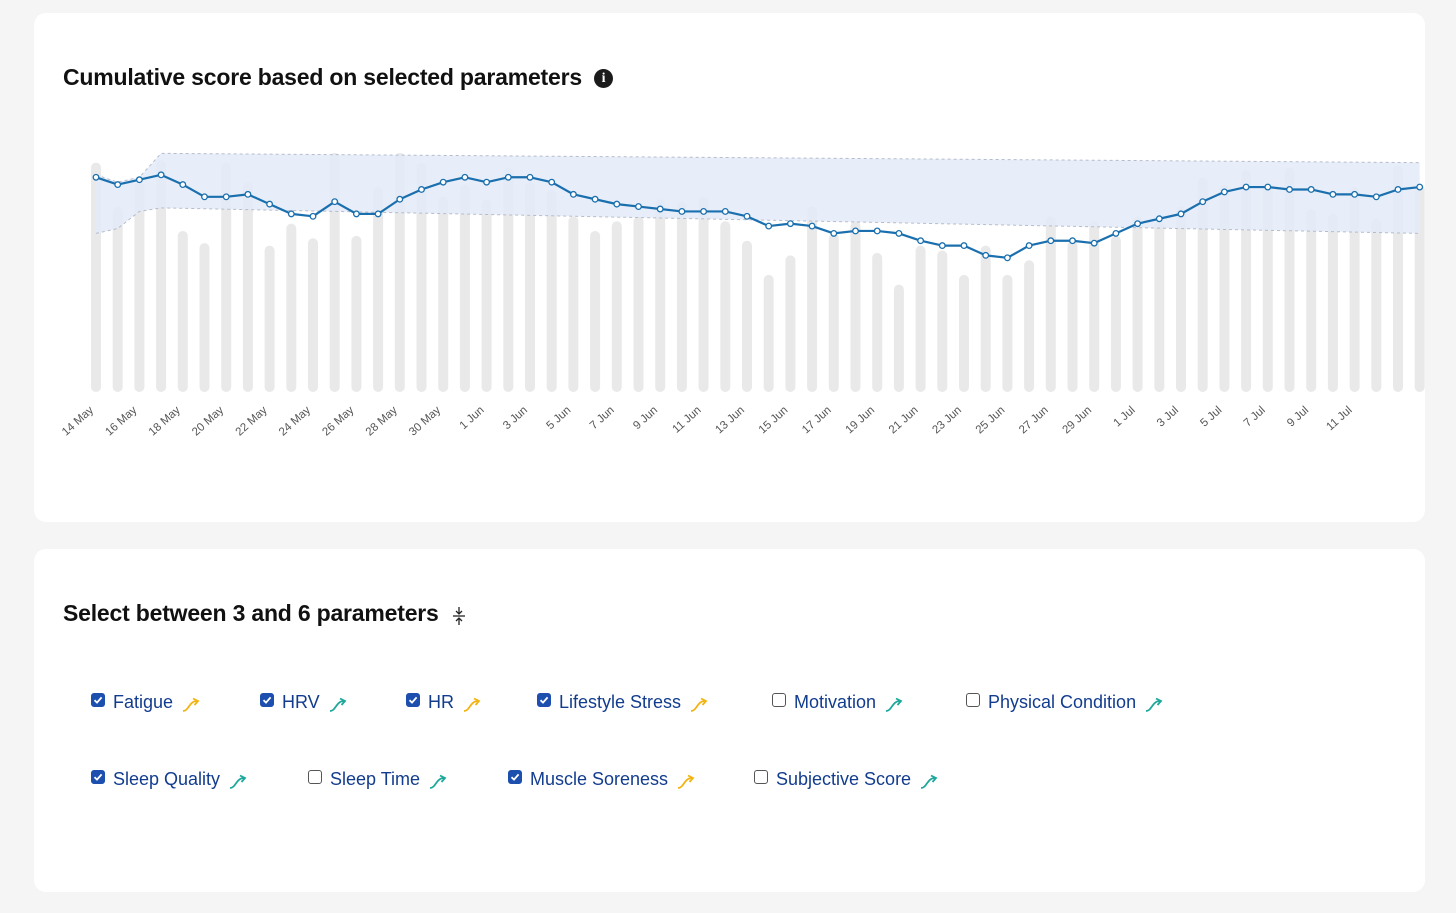 The width and height of the screenshot is (1456, 913). I want to click on x-tick-label: 11 Jun, so click(687, 419).